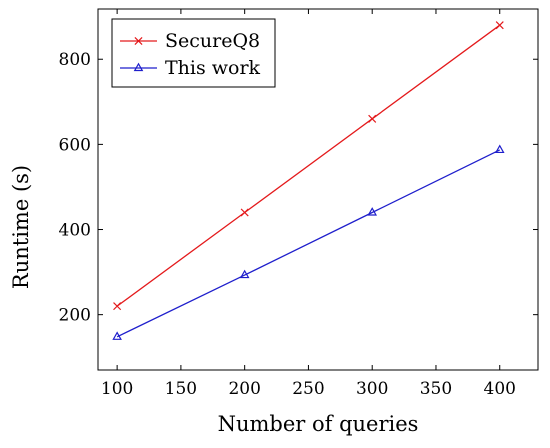 This screenshot has width=550, height=448. Describe the element at coordinates (372, 389) in the screenshot. I see `x-tick-label: 300` at that location.